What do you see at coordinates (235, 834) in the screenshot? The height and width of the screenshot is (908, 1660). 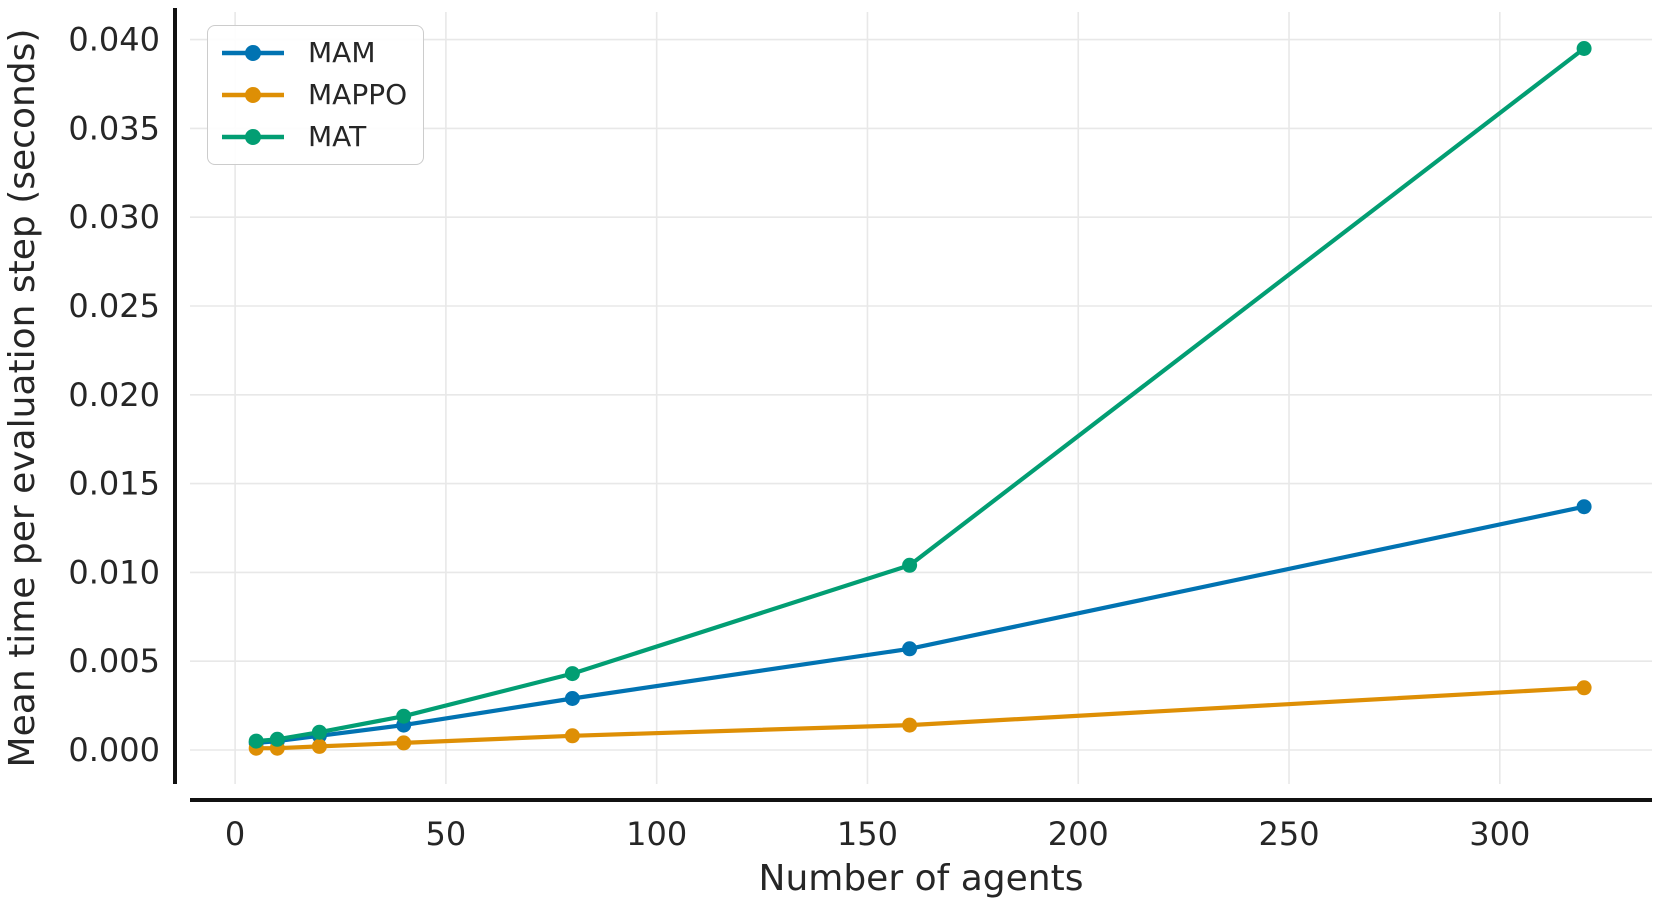 I see `x-tick-label: 0` at bounding box center [235, 834].